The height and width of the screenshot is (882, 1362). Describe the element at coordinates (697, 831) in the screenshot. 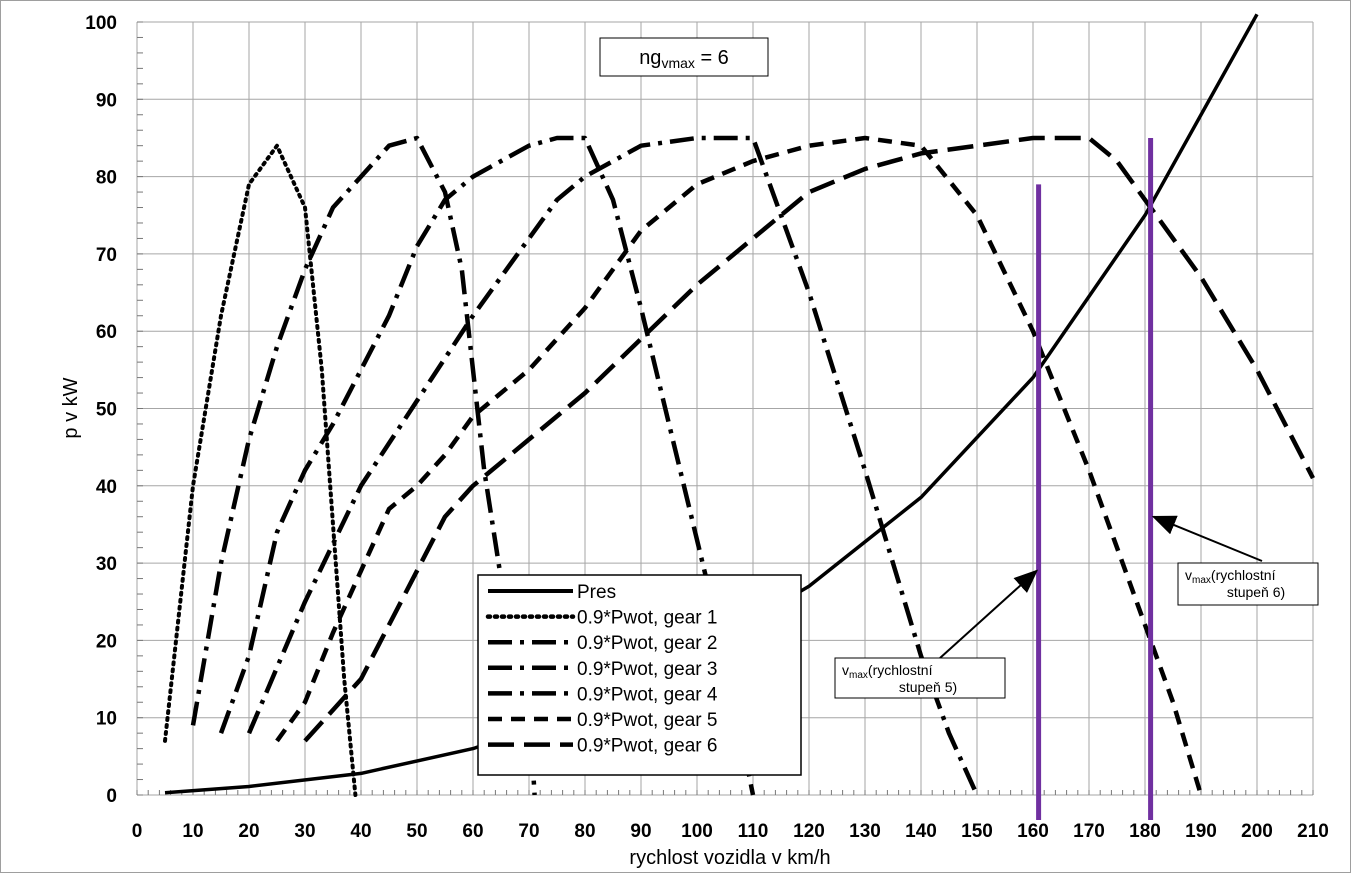

I see `x-tick-label-10: 100` at that location.